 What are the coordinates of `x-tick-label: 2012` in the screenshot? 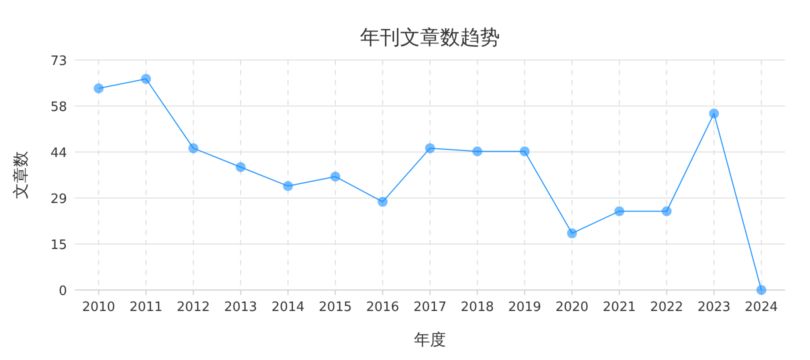 It's located at (193, 307).